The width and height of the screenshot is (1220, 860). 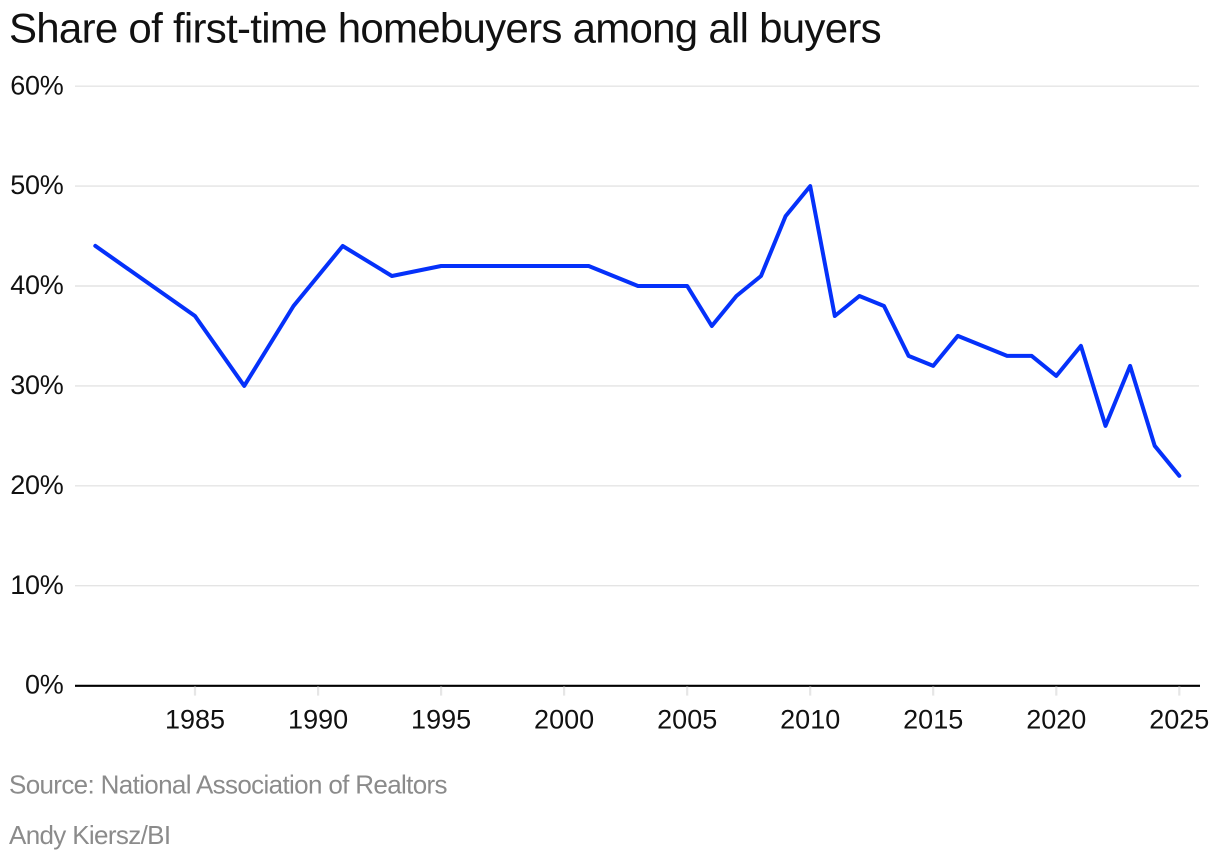 What do you see at coordinates (441, 720) in the screenshot?
I see `svg-text: 1995` at bounding box center [441, 720].